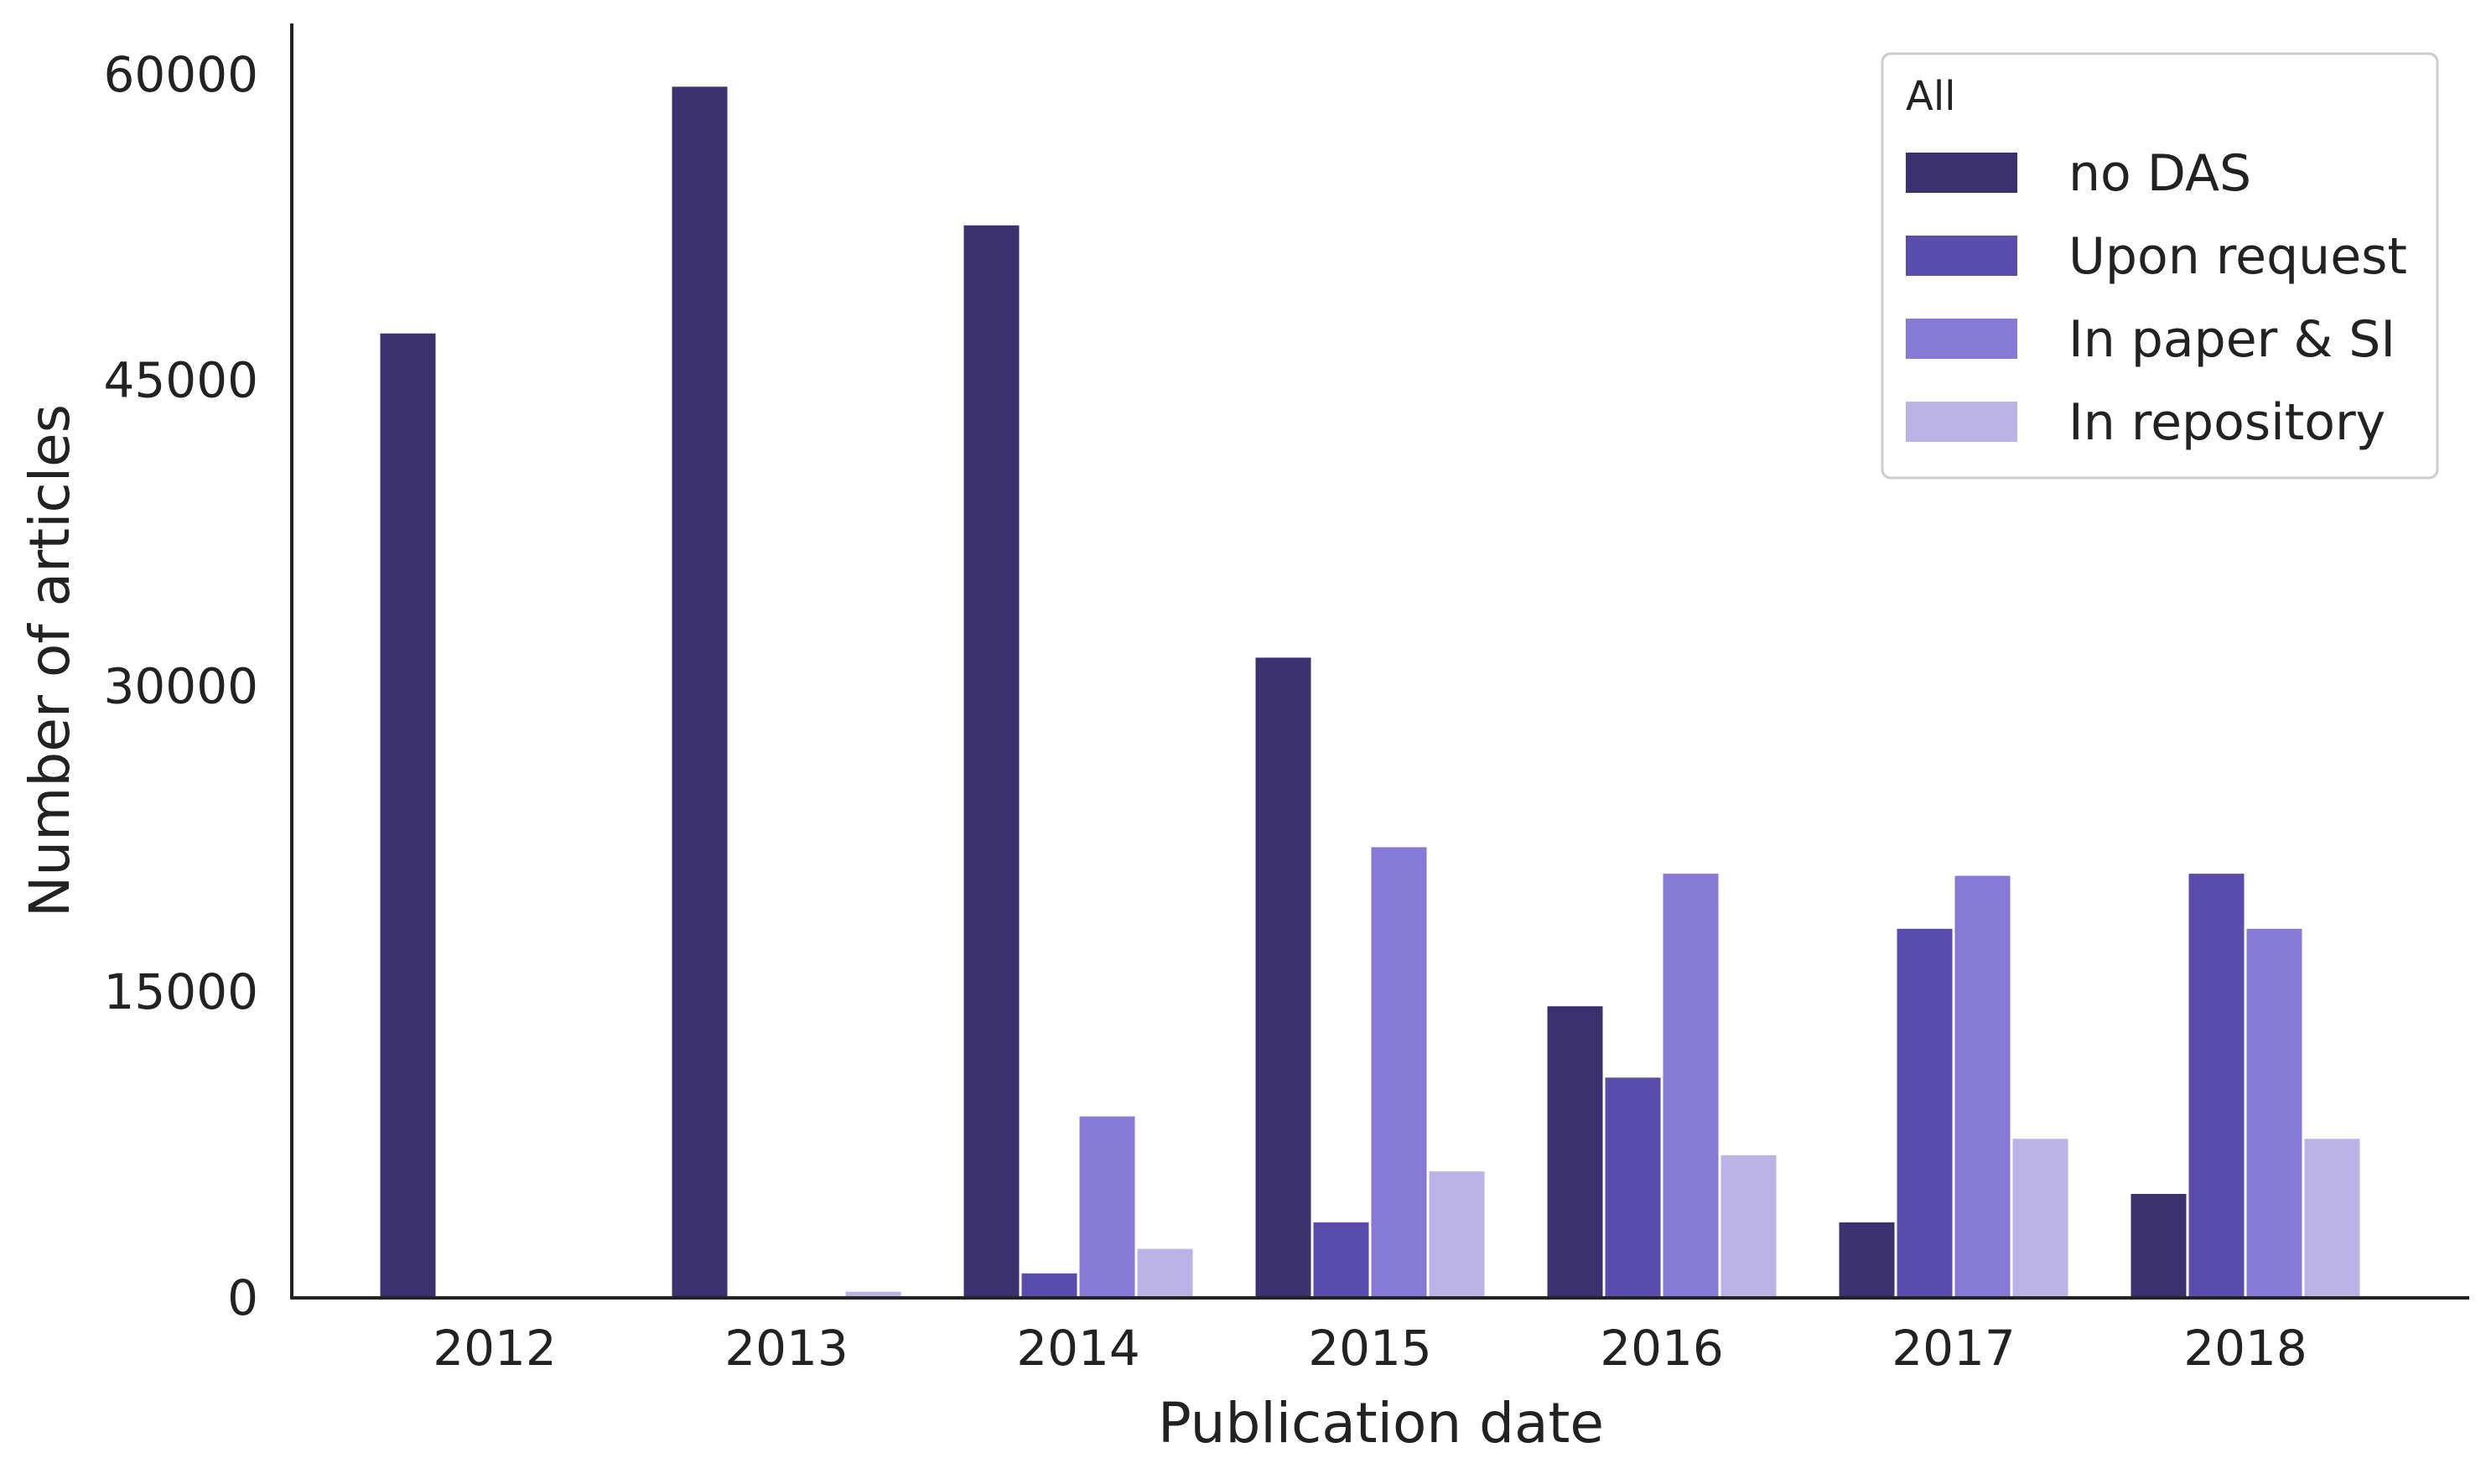 This screenshot has height=1484, width=2486. Describe the element at coordinates (2216, 1086) in the screenshot. I see `bar-2018-s1` at that location.